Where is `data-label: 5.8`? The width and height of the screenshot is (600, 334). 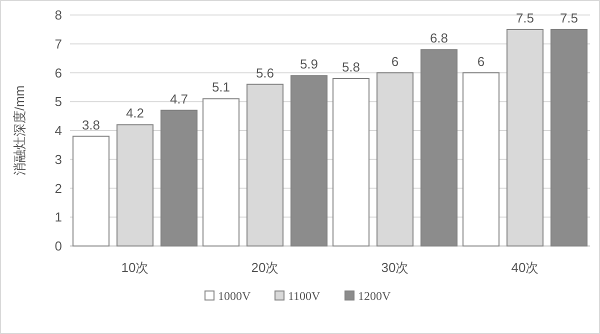 data-label: 5.8 is located at coordinates (351, 67).